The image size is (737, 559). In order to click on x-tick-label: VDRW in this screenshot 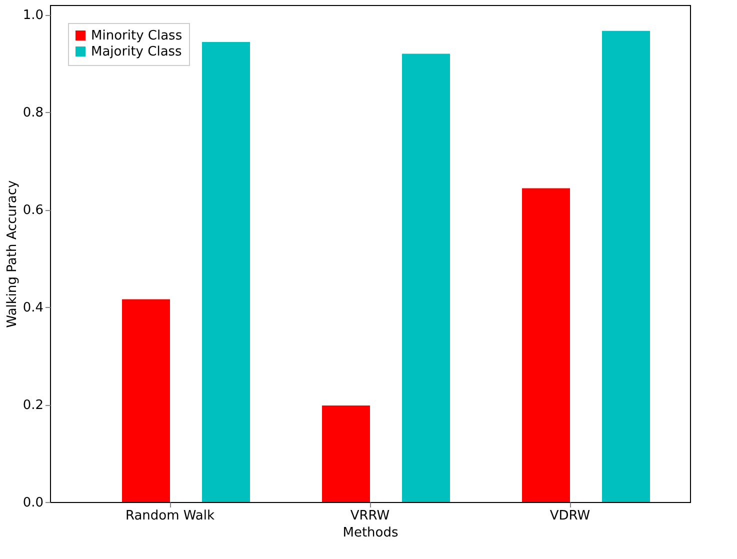, I will do `click(570, 516)`.